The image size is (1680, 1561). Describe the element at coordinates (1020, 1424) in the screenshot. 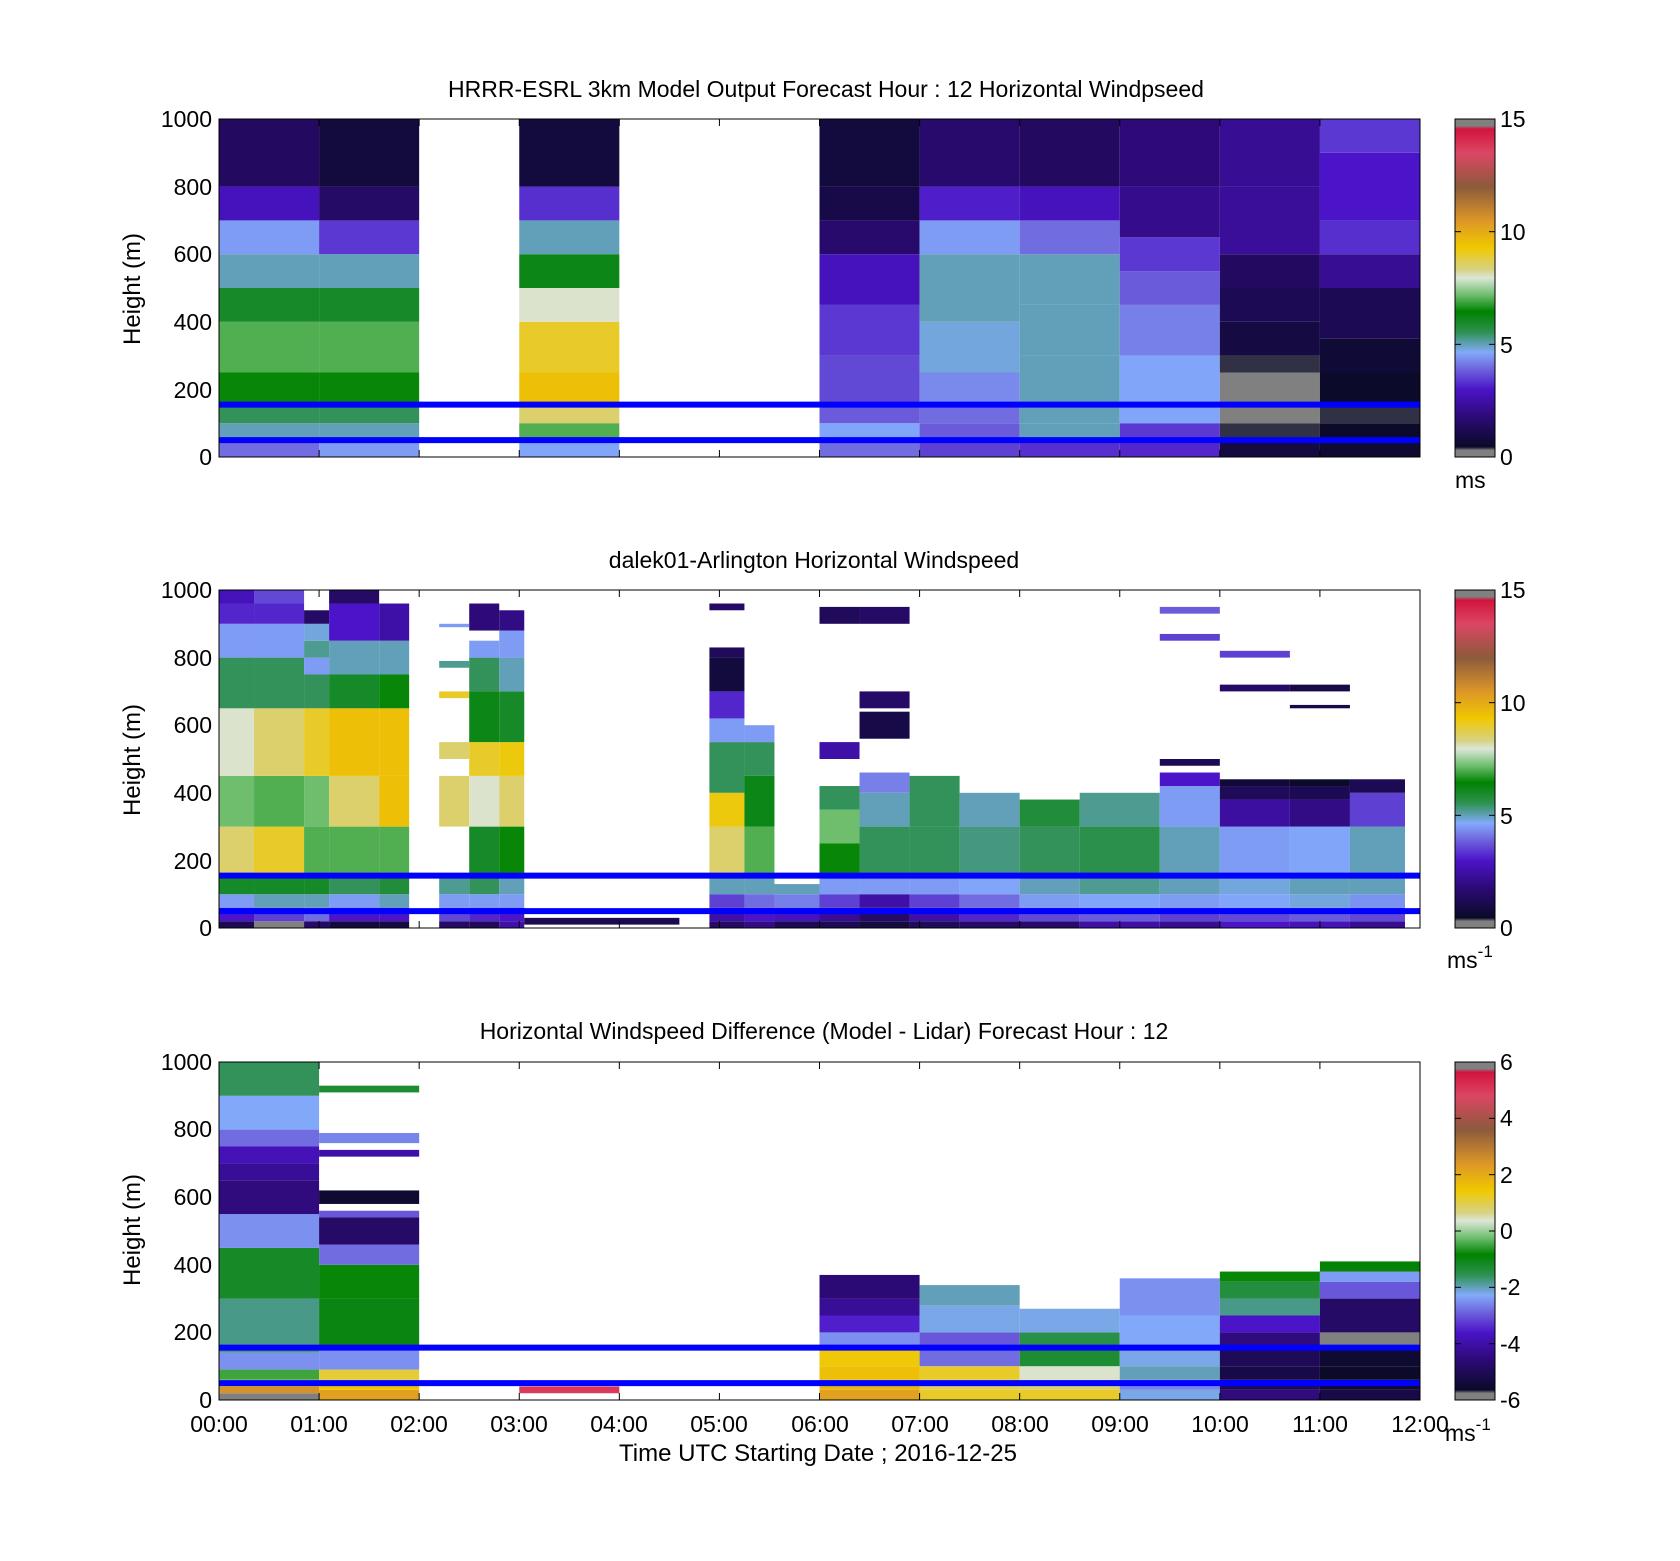

I see `x-tick-label: 08:00` at that location.